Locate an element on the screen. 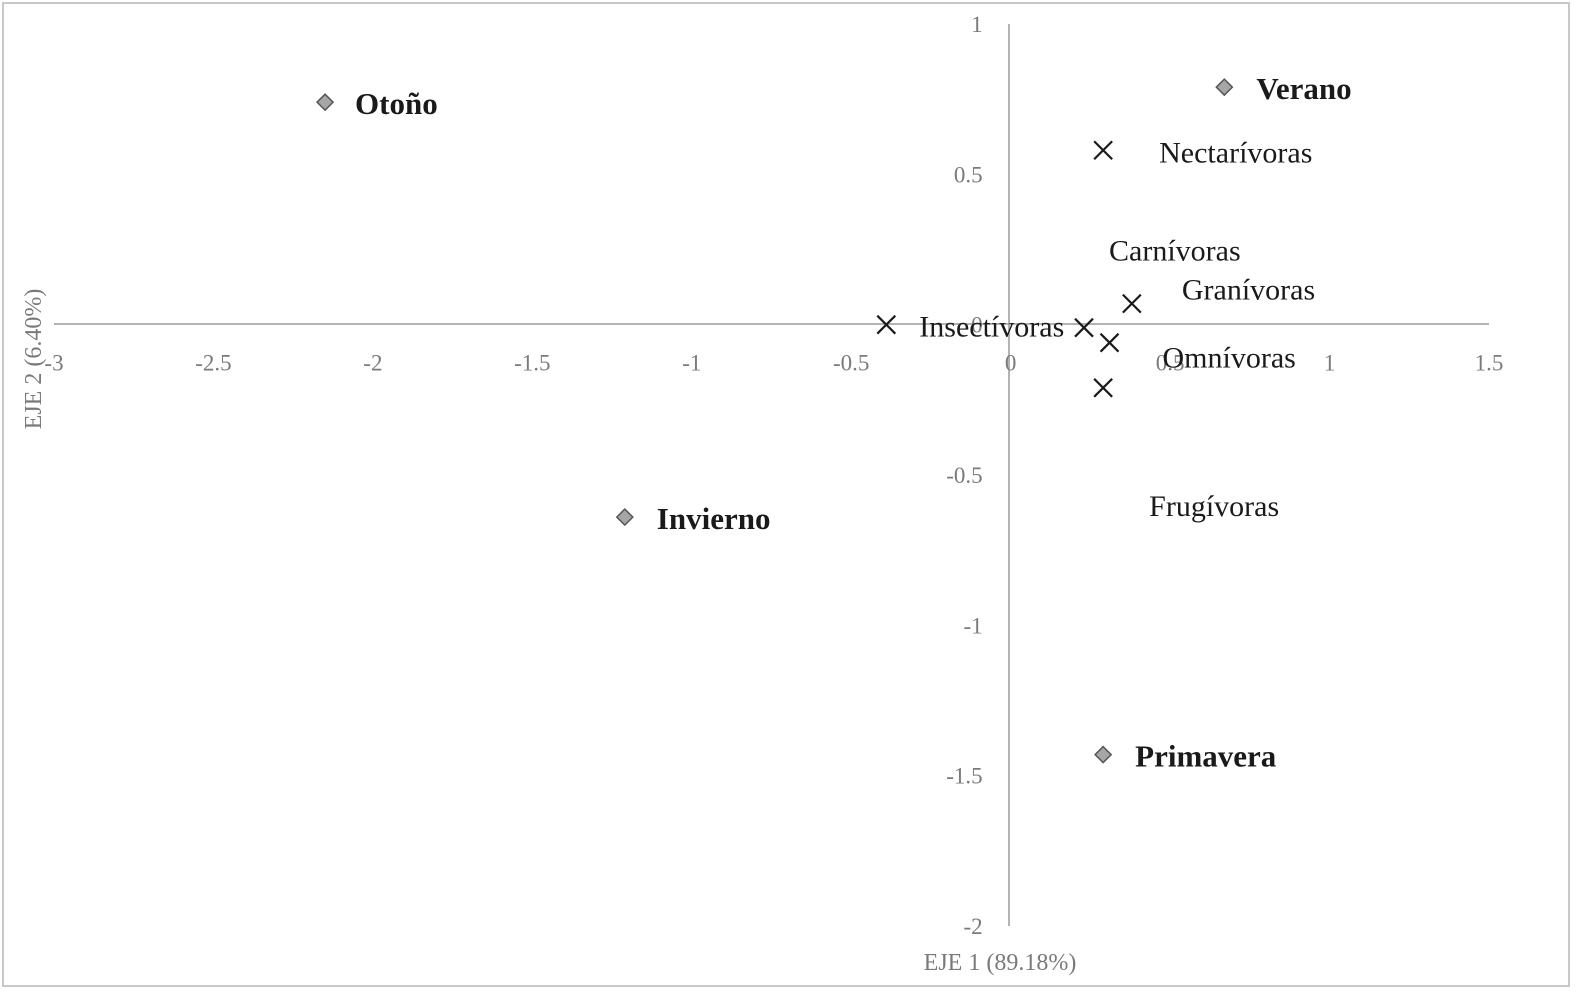  label-frugivoras: Frugívoras is located at coordinates (1214, 506).